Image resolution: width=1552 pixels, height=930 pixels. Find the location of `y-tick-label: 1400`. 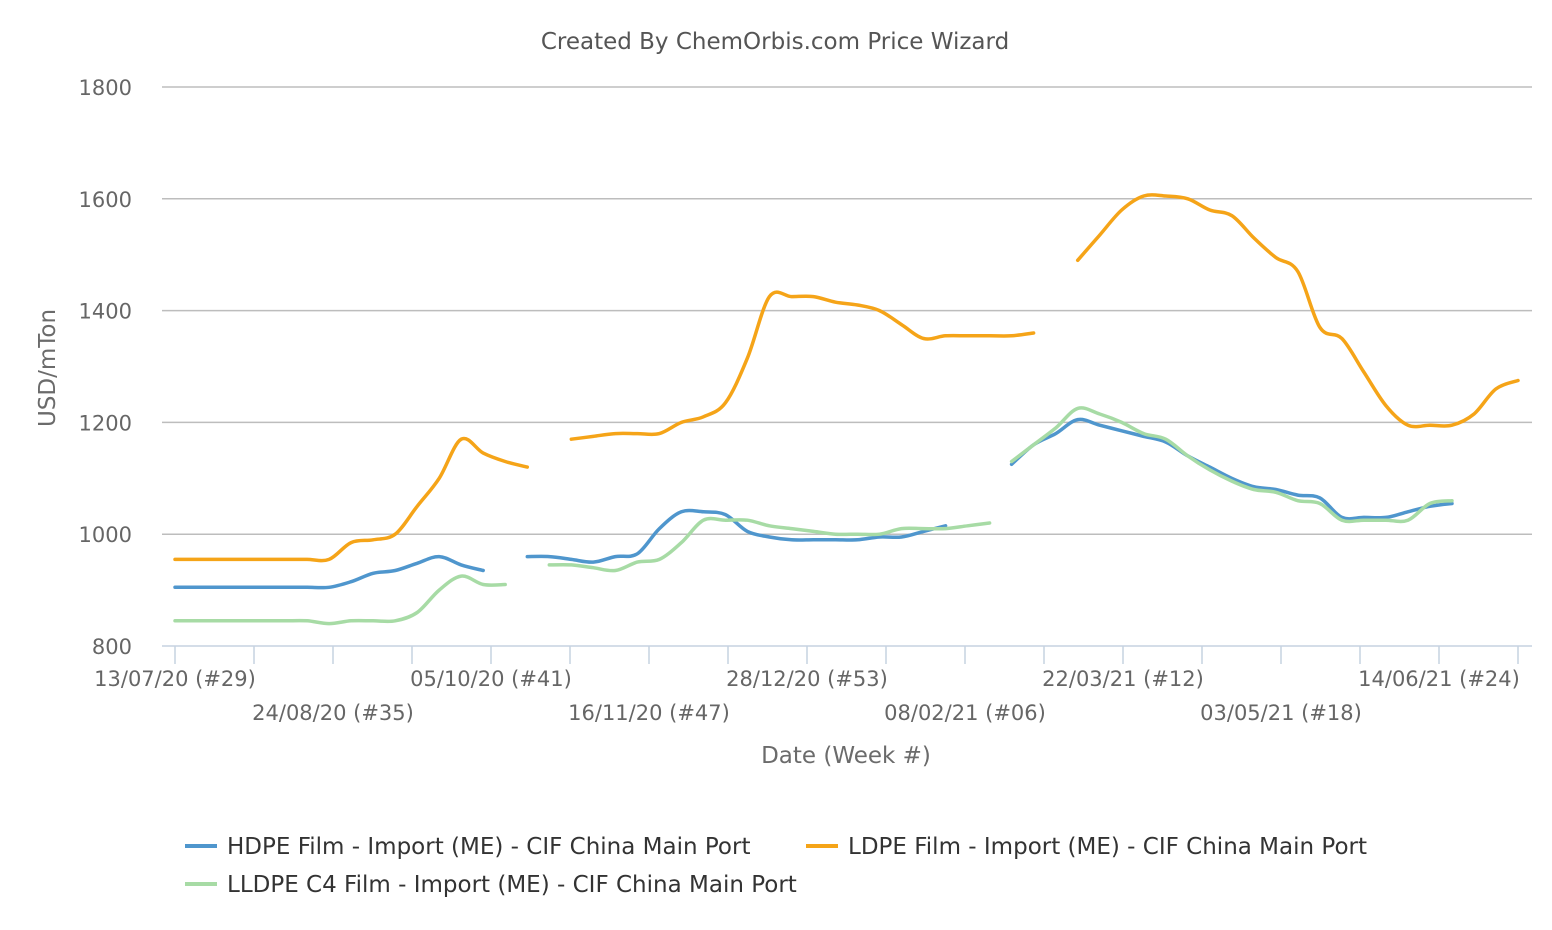

y-tick-label: 1400 is located at coordinates (105, 312).